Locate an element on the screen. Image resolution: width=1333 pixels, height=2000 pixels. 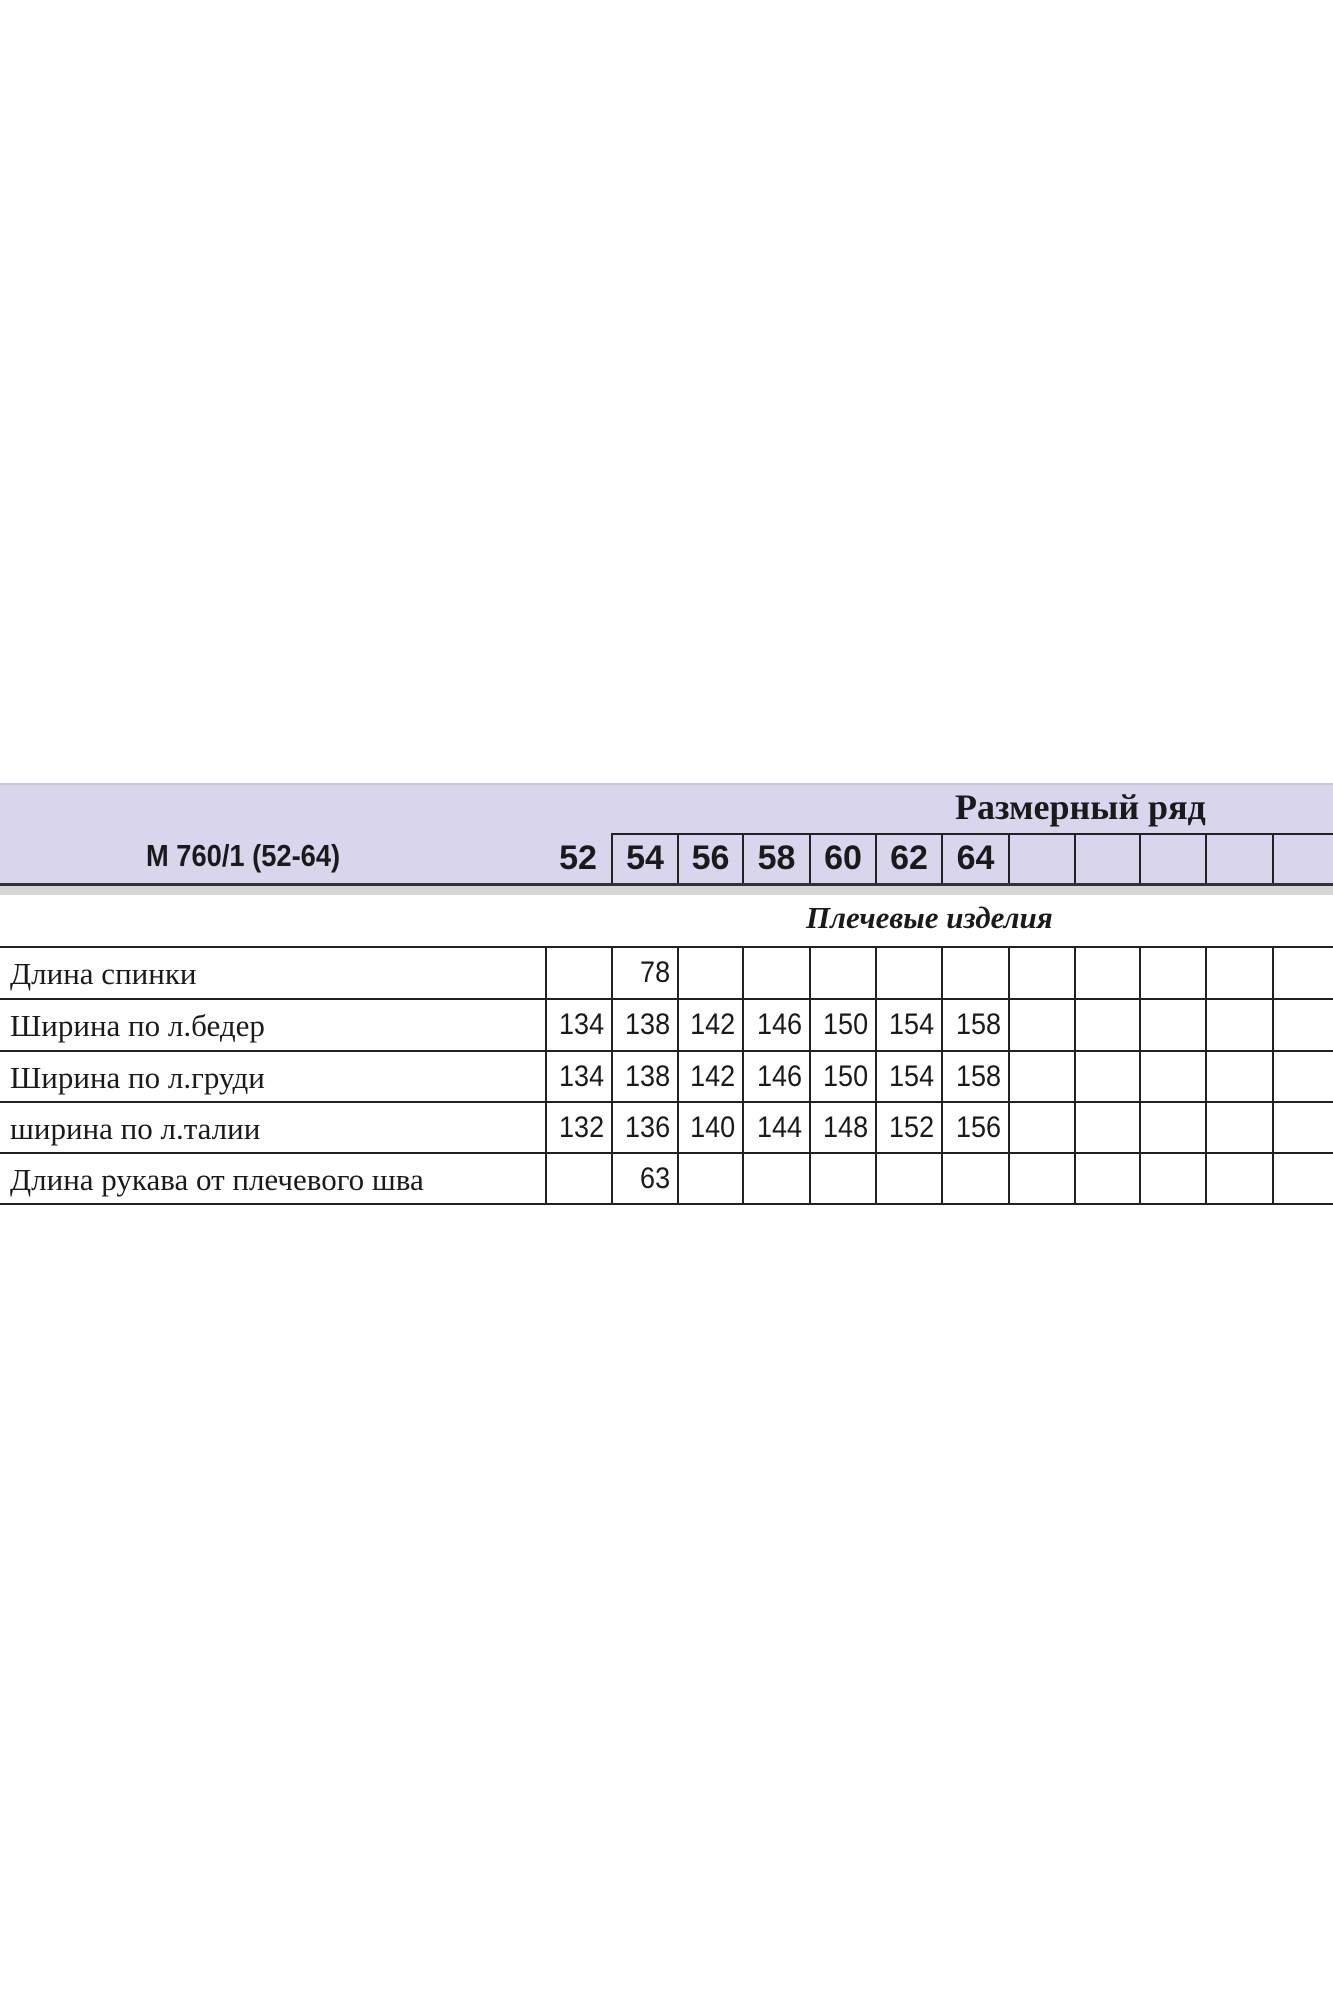
row-label: Длина рукава от плечевого шва is located at coordinates (217, 1179).